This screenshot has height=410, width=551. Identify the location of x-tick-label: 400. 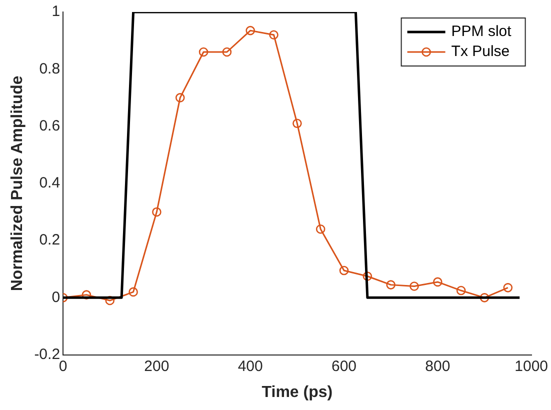
(250, 366).